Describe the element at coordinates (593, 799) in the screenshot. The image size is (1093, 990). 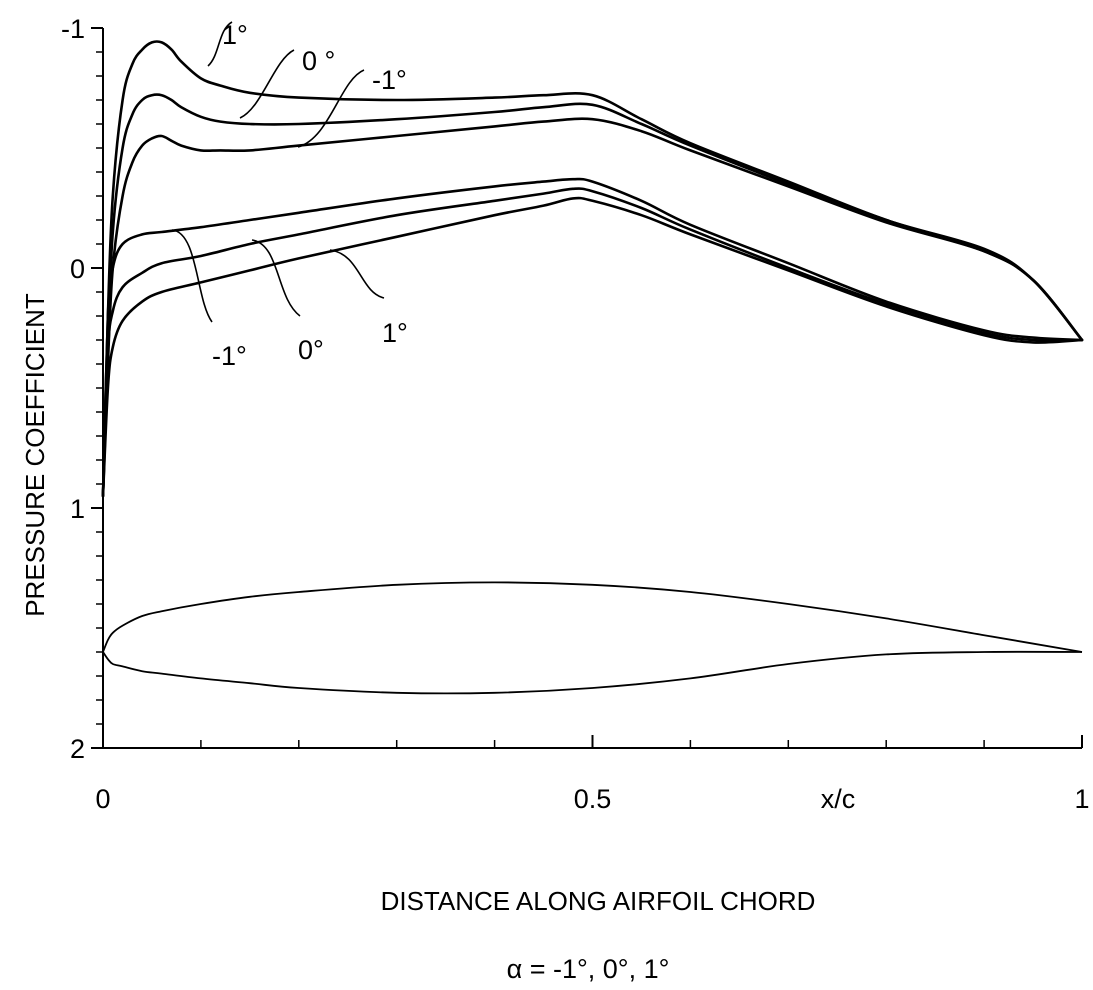
I see `x-tick-label: 0.5` at that location.